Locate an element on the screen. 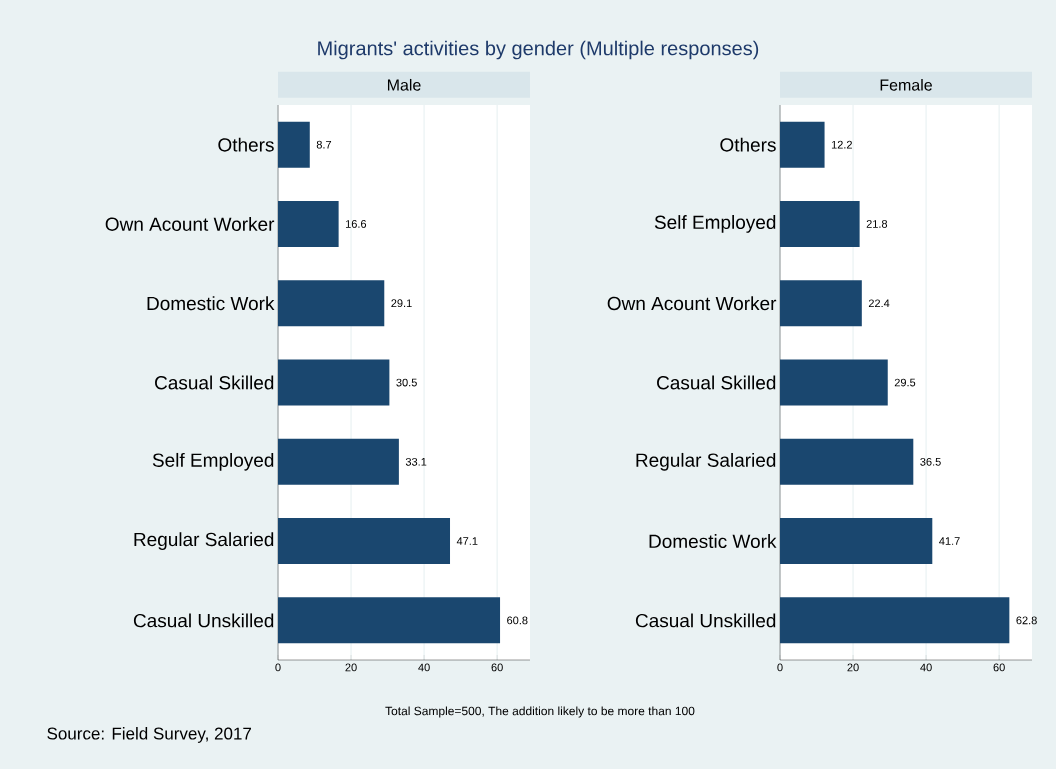 This screenshot has height=769, width=1056. data-label: 12.2 is located at coordinates (841, 144).